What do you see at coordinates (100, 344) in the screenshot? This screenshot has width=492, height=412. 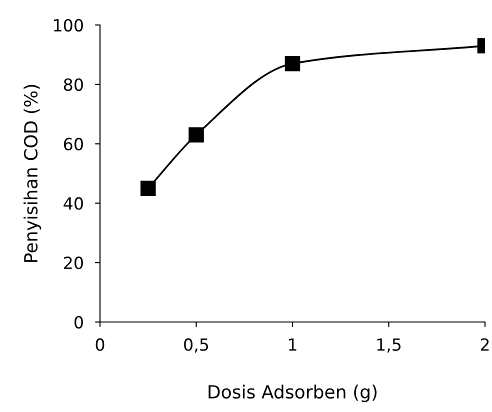 I see `x-tick-label: 0` at bounding box center [100, 344].